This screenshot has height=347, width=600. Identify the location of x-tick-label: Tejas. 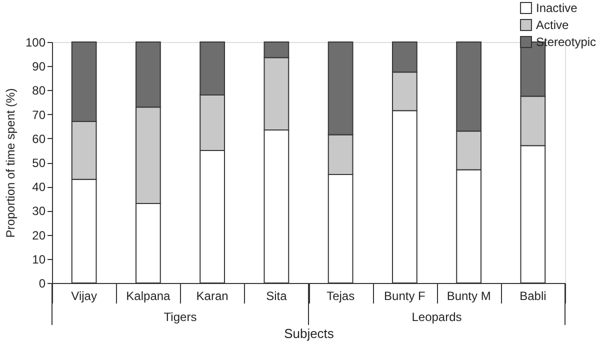
(340, 296).